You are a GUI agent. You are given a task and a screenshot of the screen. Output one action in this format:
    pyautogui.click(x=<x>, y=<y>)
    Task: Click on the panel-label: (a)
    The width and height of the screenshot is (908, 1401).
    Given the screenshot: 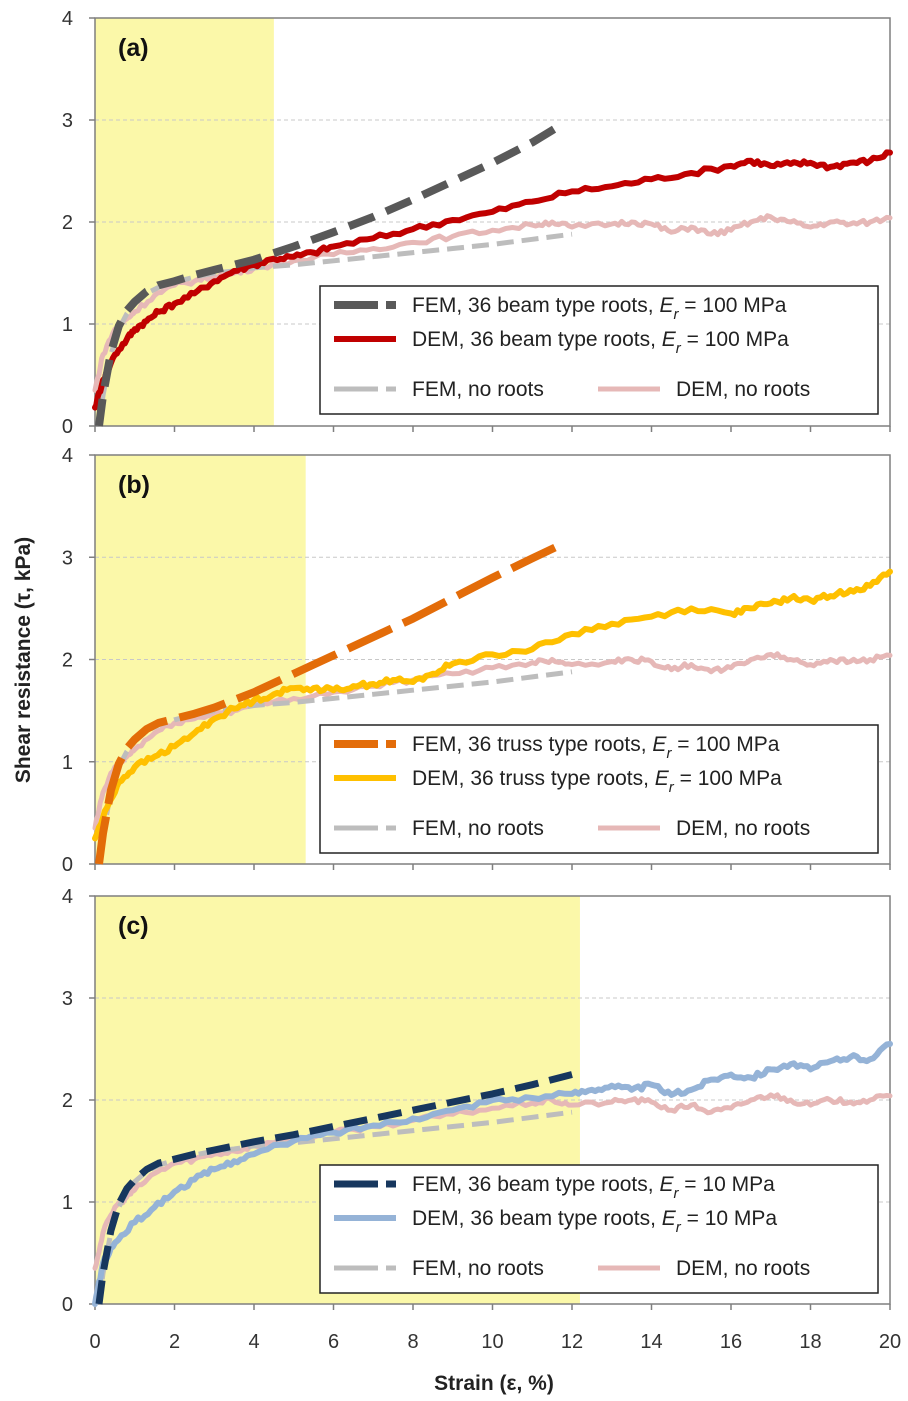 What is the action you would take?
    pyautogui.click(x=133, y=48)
    